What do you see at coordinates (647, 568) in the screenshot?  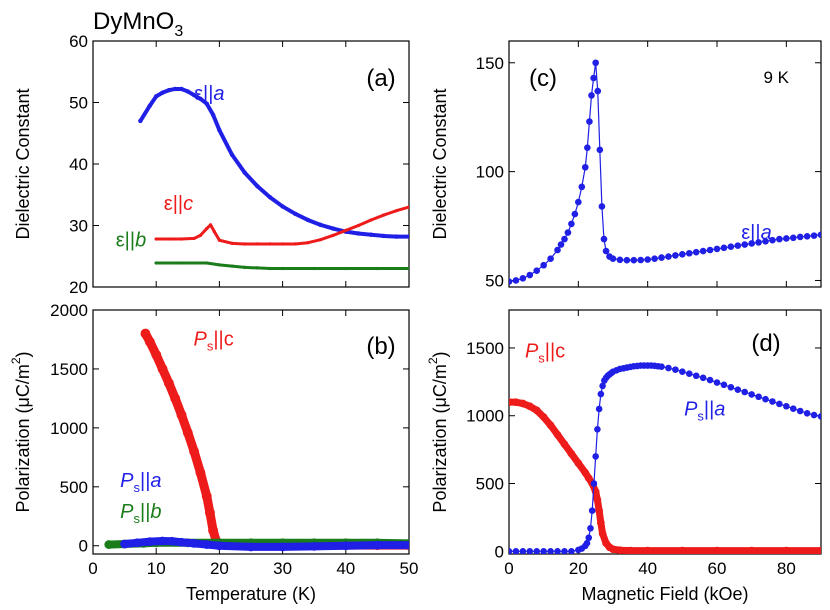 I see `x-tick-label: 40` at bounding box center [647, 568].